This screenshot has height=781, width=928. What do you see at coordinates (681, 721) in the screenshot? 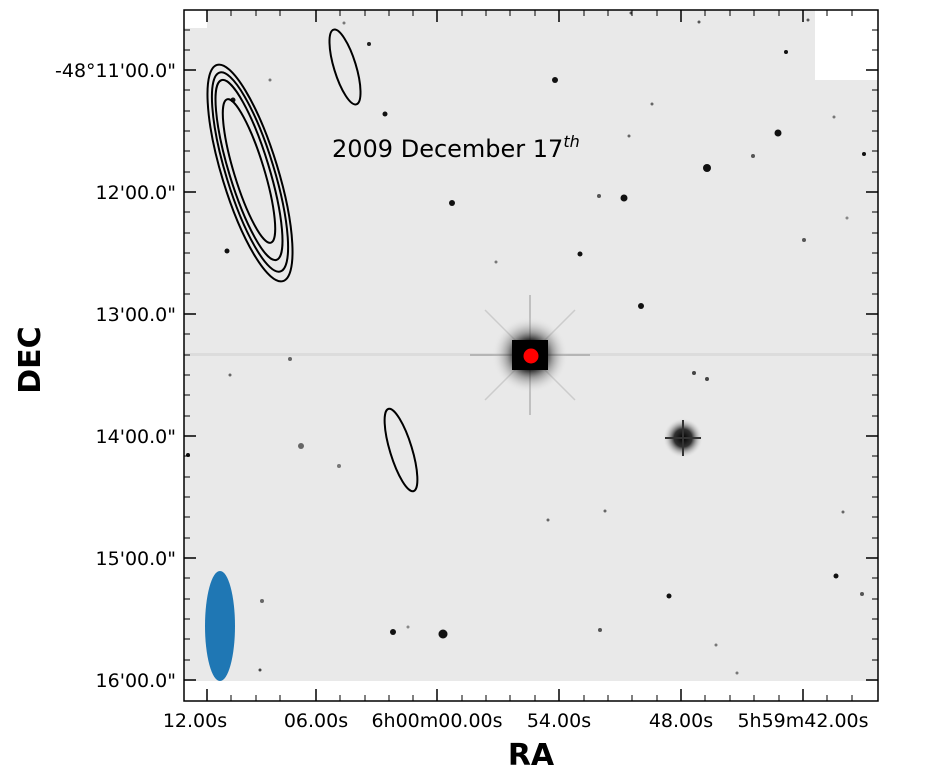
I see `x-tick-label: 48.00s` at bounding box center [681, 721].